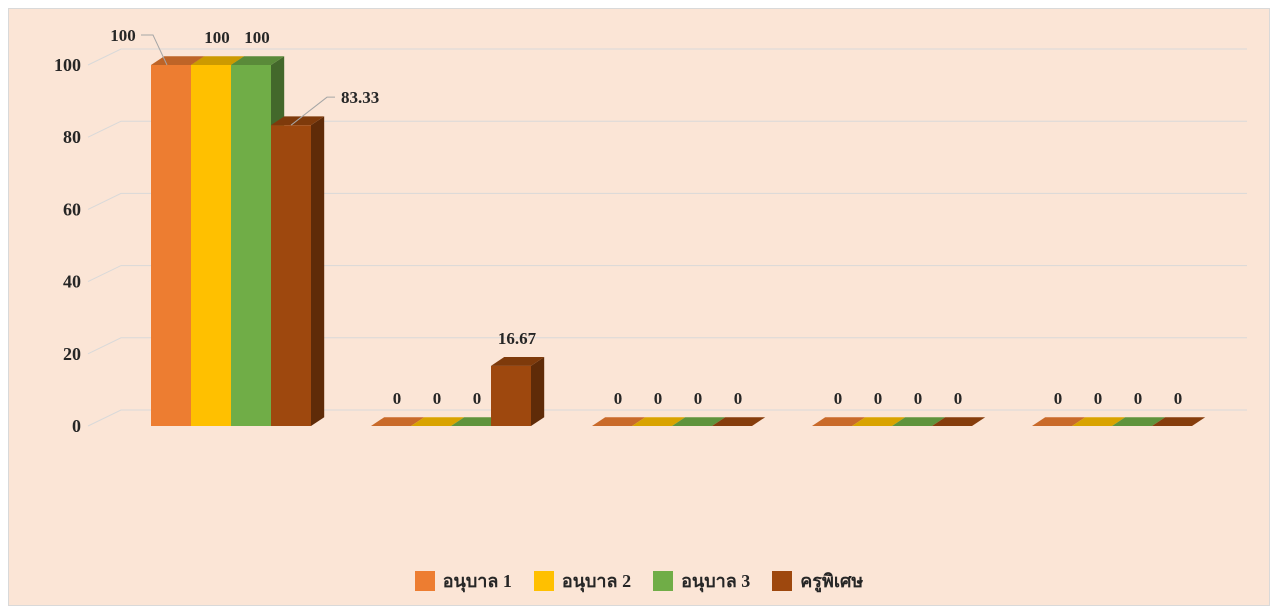 Image resolution: width=1279 pixels, height=609 pixels. Describe the element at coordinates (67, 245) in the screenshot. I see `y-axis-ticks: 0 20 40 60 80 100` at that location.